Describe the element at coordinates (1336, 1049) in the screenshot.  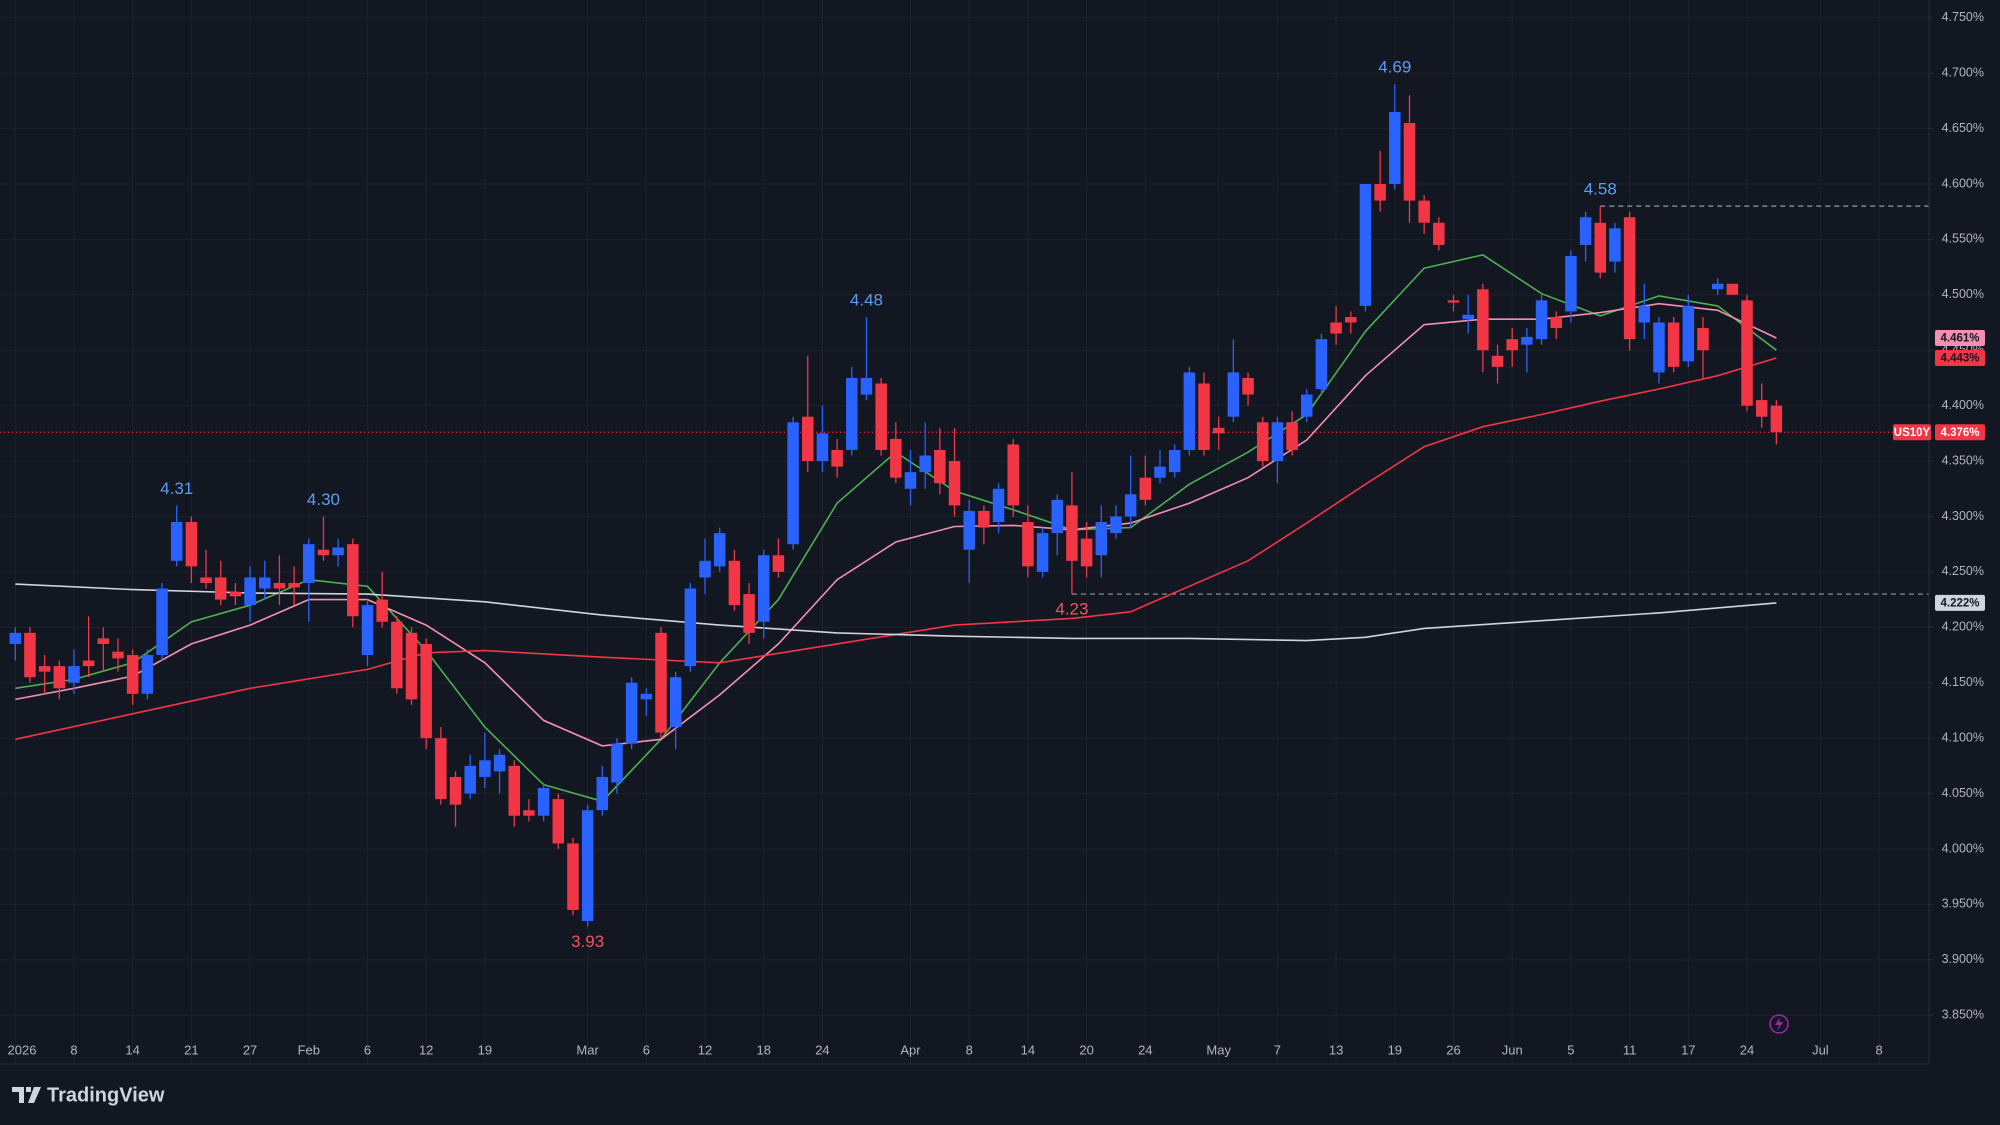
I see `x-tick-label: 13` at that location.